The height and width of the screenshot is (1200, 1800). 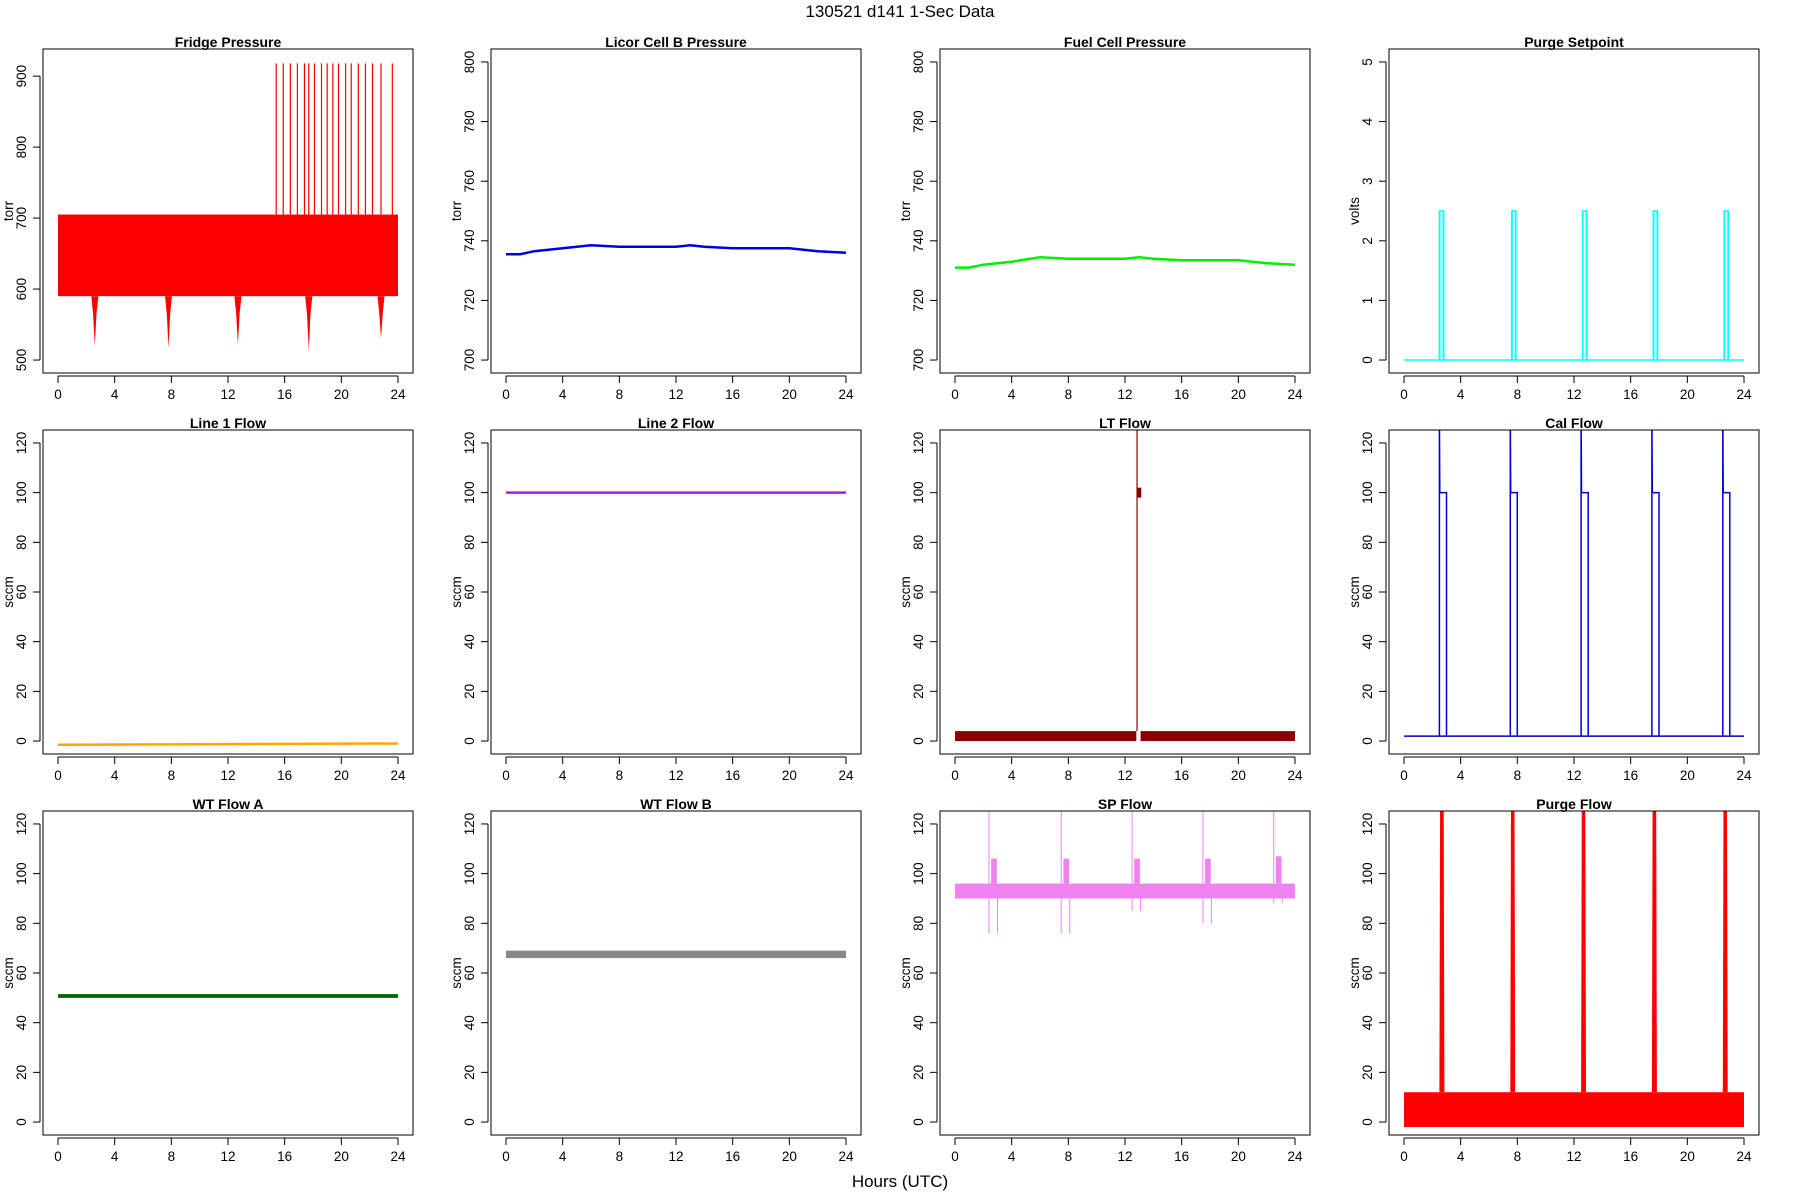 I want to click on panel-title: SP Flow, so click(x=1125, y=804).